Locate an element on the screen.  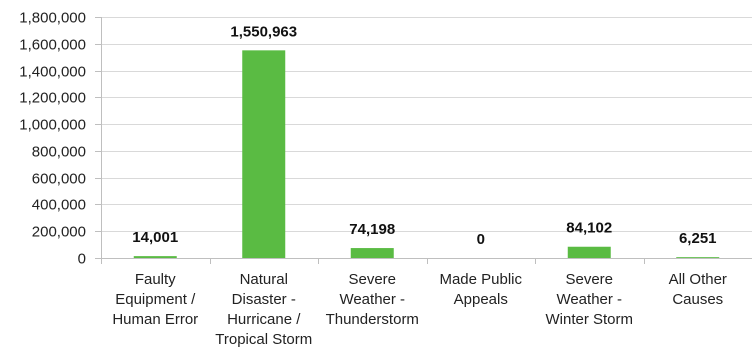
category-label: Severe Weather - Winter Storm is located at coordinates (589, 299).